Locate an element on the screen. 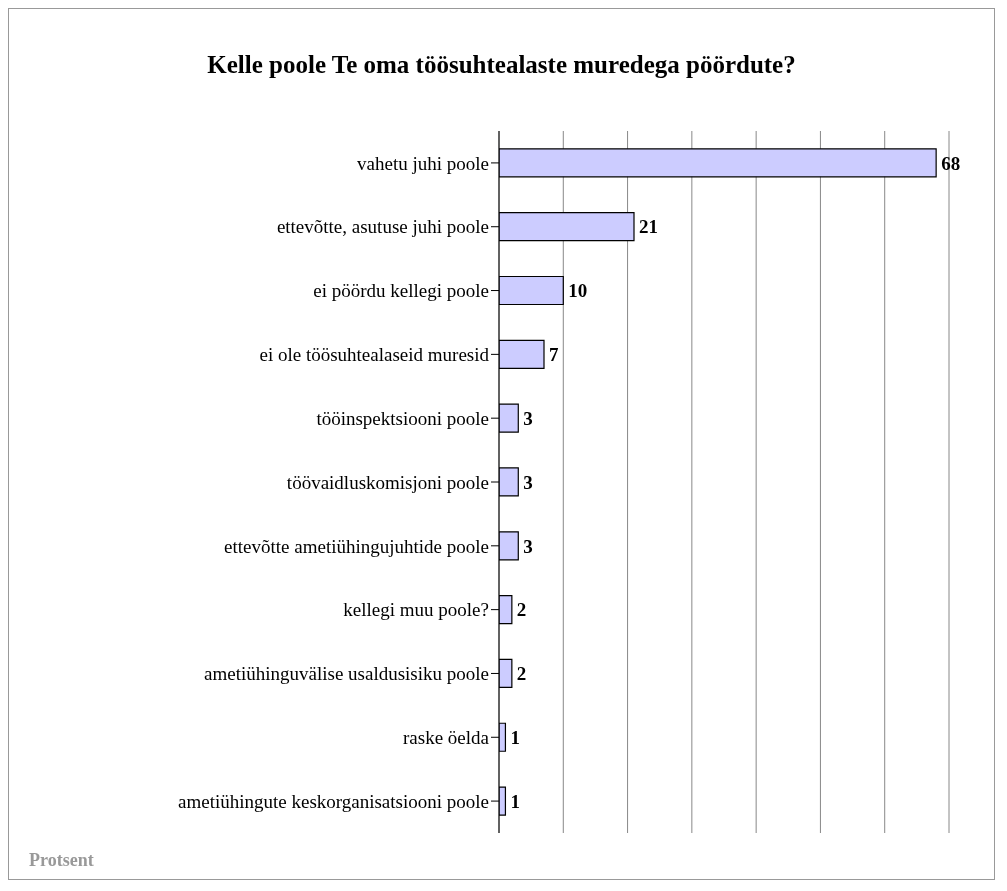 The image size is (1007, 891). chart-title: Kelle poole Te oma töösuhtealaste muredega pöördute? is located at coordinates (501, 65).